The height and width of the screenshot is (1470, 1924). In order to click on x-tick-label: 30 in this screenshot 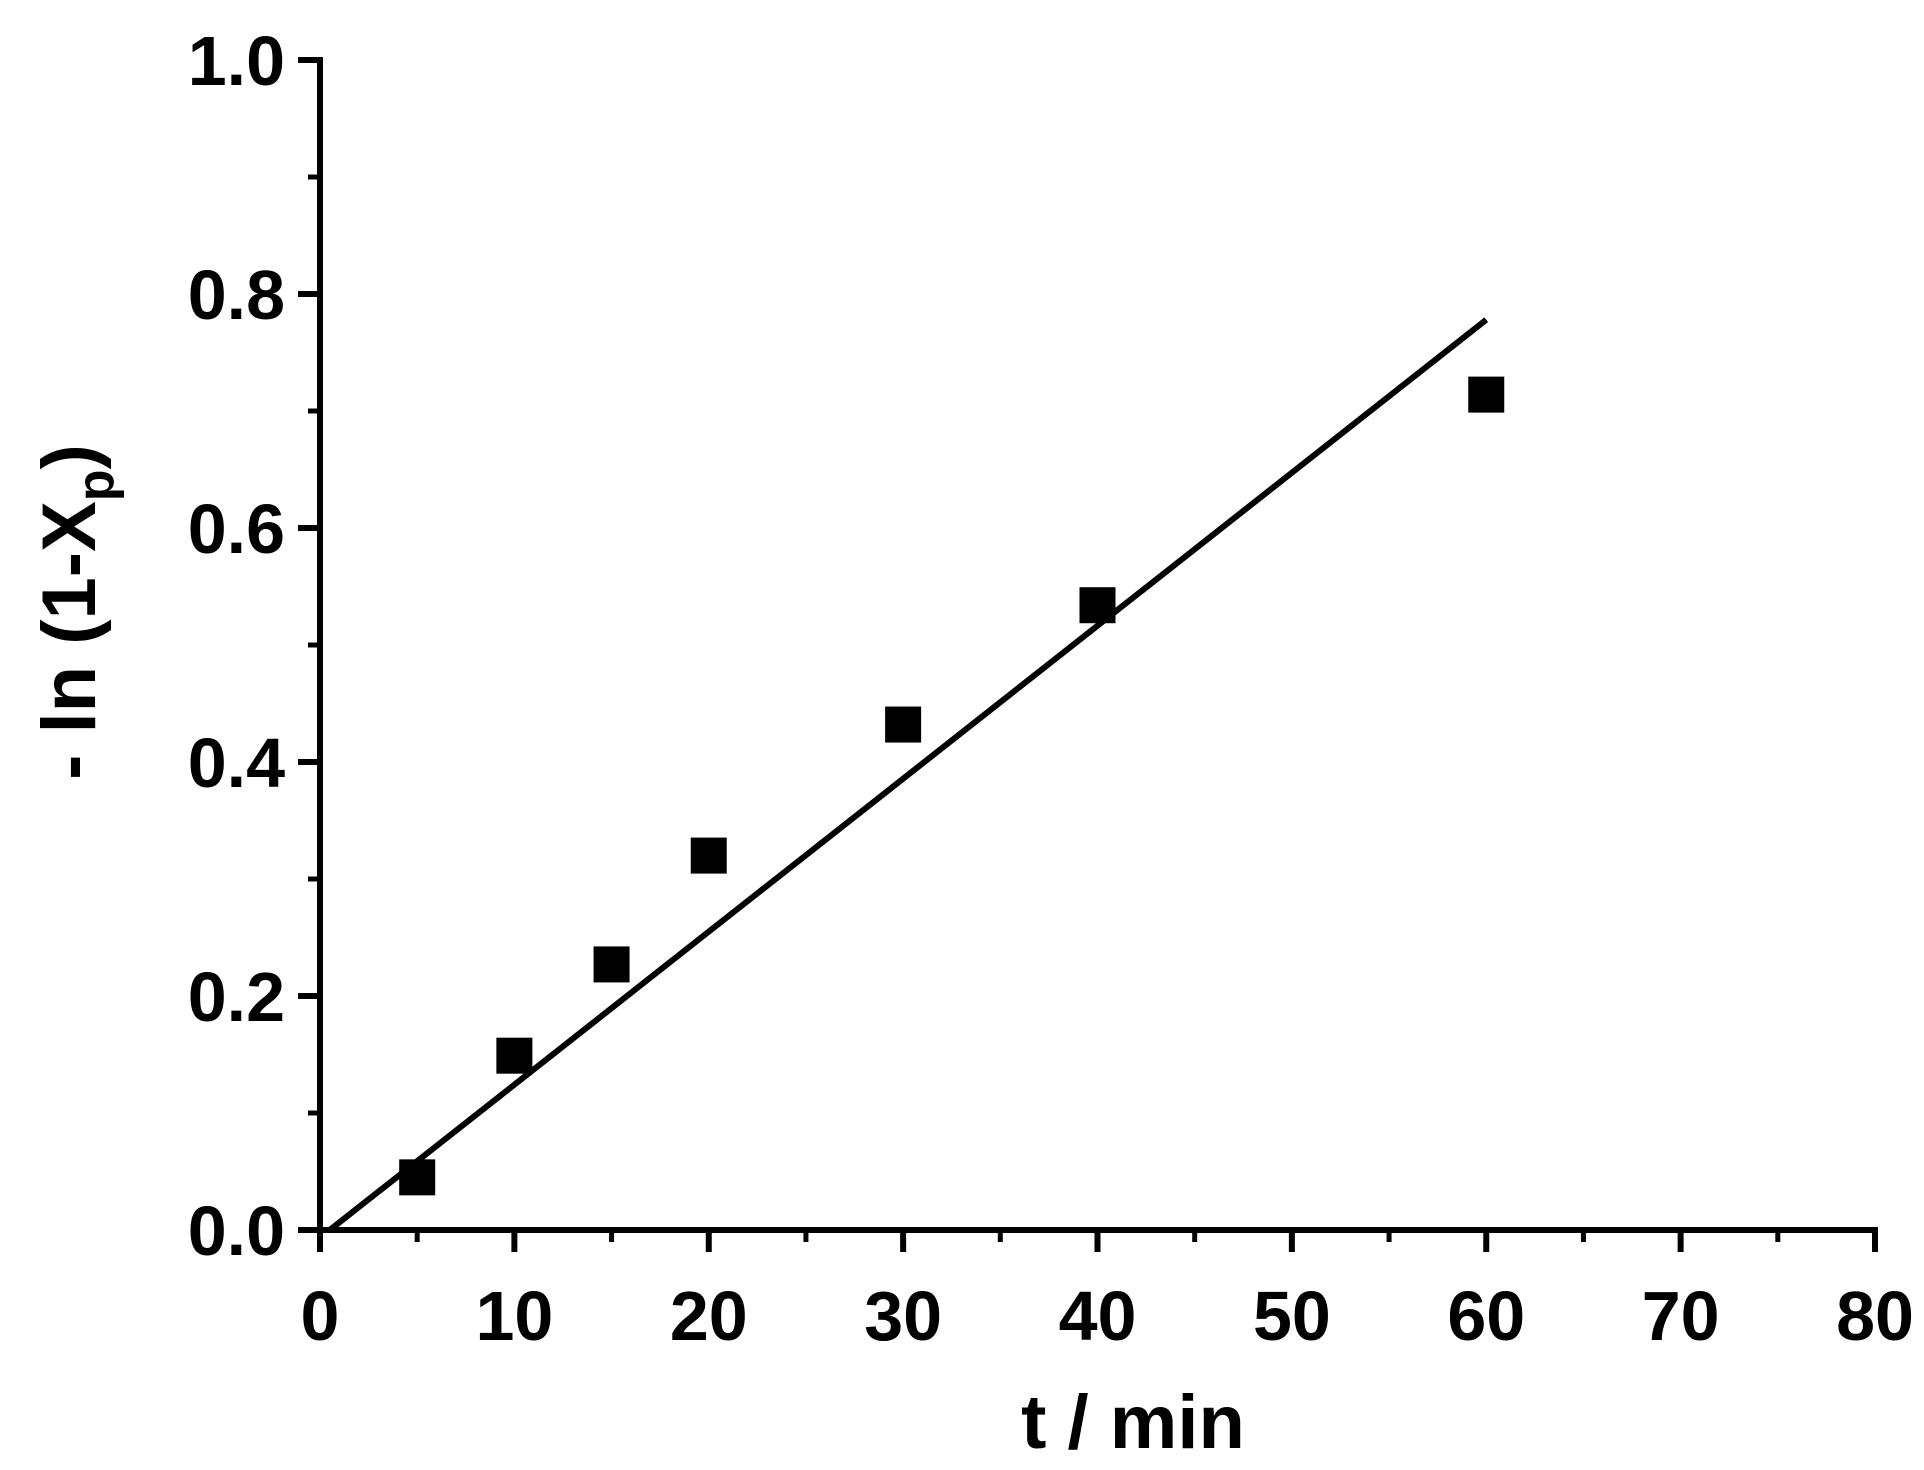, I will do `click(903, 1316)`.